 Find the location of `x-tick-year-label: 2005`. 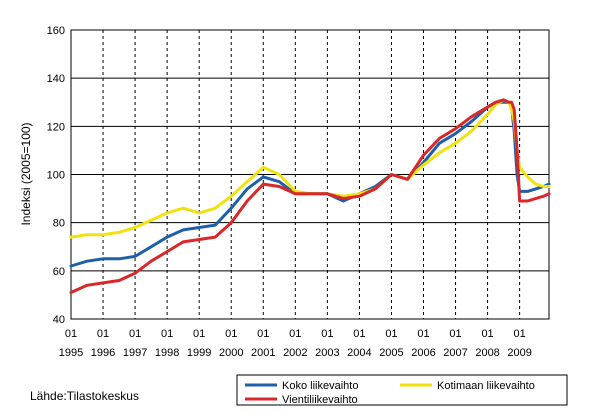

x-tick-year-label: 2005 is located at coordinates (391, 353).